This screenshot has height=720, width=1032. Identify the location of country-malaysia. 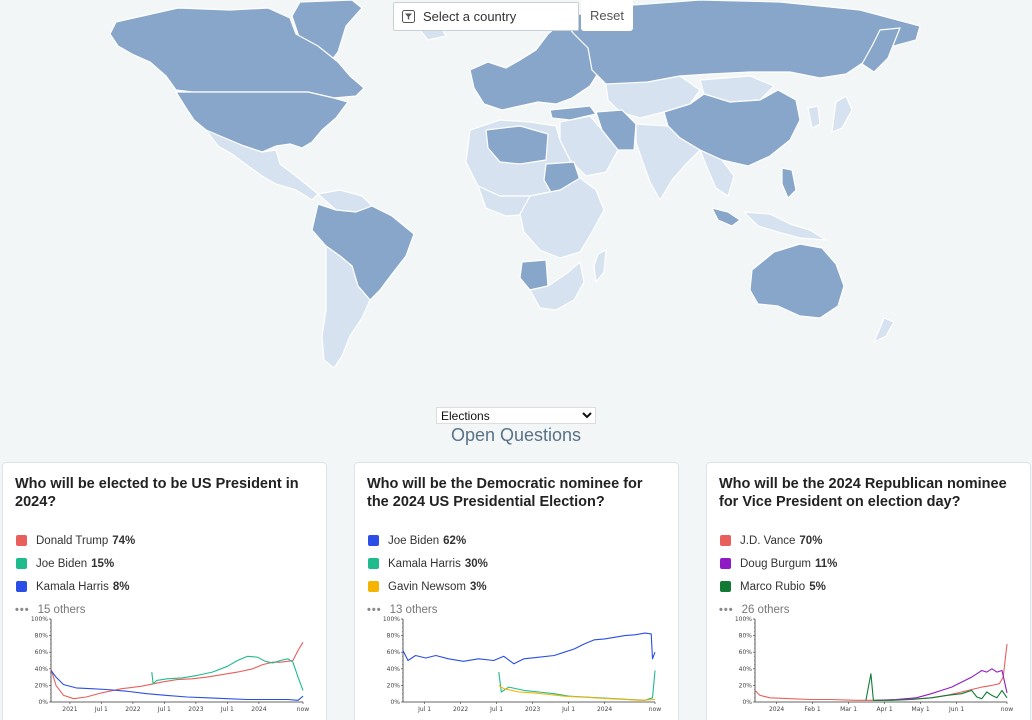
(726, 217).